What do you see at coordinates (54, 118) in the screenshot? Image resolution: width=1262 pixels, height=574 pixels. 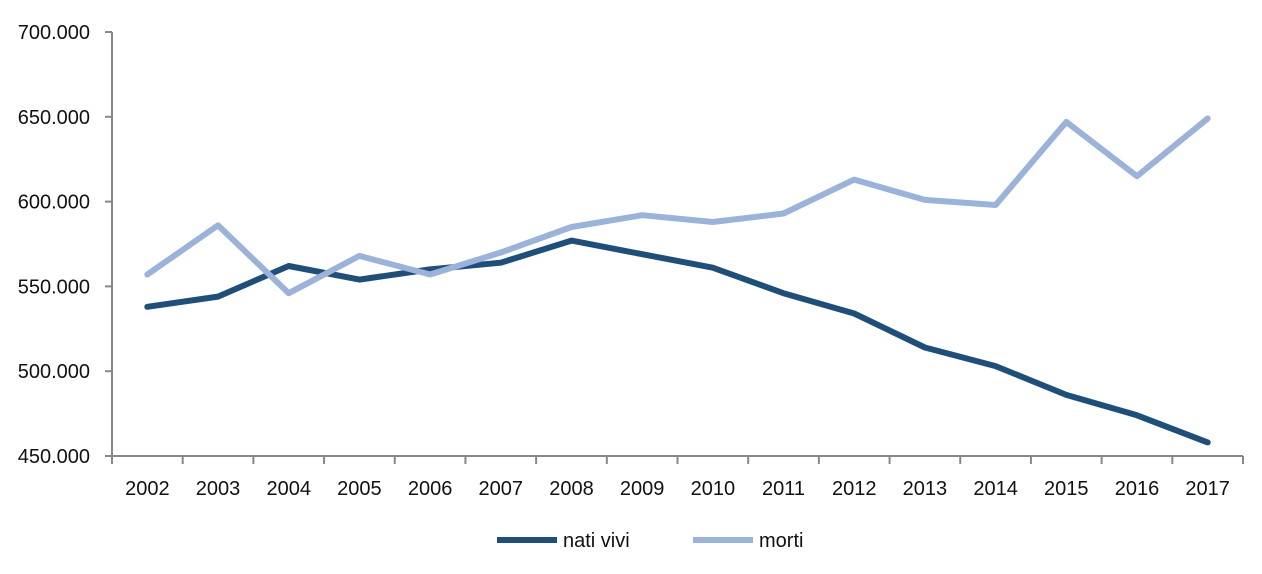 I see `y-tick-label: 650.000` at bounding box center [54, 118].